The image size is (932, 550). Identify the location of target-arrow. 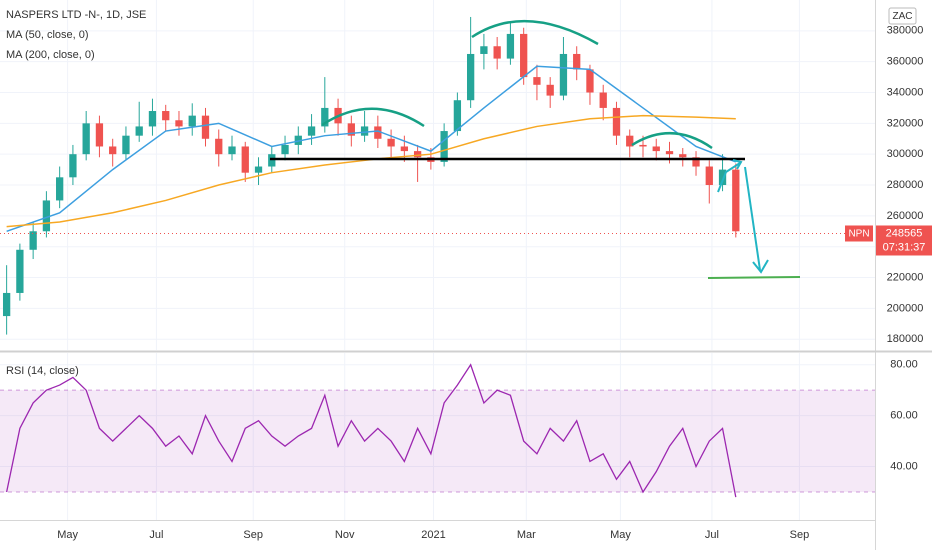
(752, 218).